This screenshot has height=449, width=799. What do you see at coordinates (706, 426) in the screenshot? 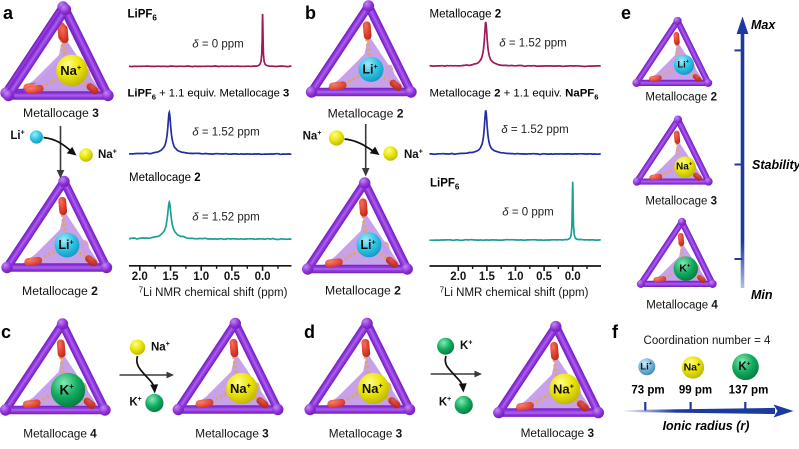
I see `svg-text: Ionic radius (r)` at bounding box center [706, 426].